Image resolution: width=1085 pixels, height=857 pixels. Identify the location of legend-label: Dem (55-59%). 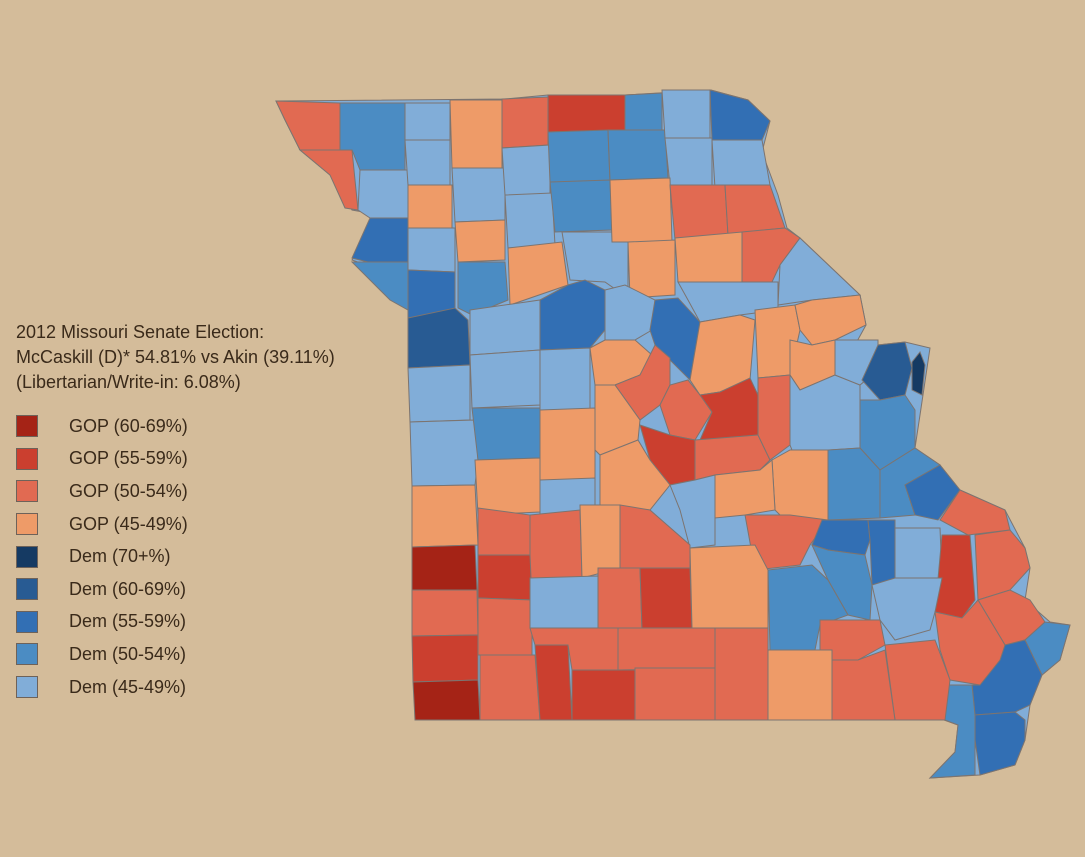
(128, 621).